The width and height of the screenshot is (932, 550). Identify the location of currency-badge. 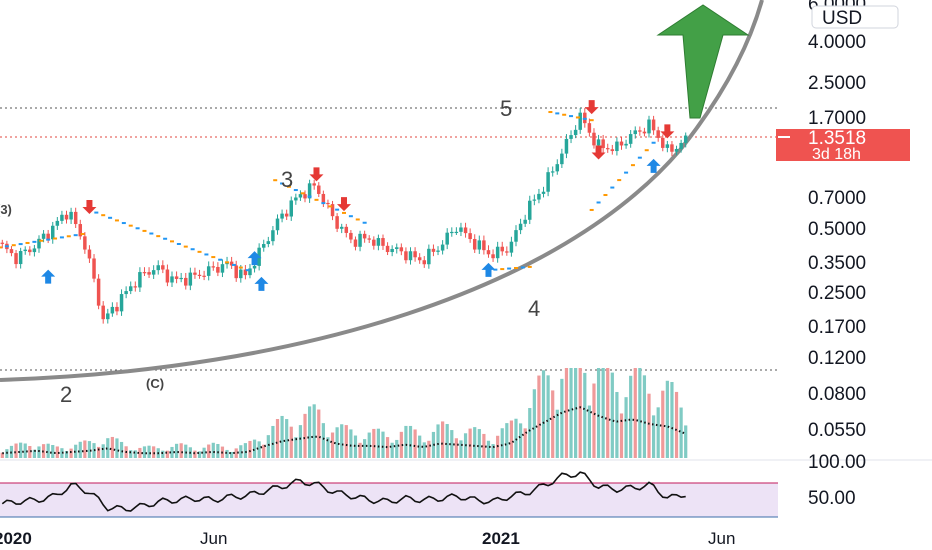
(855, 17).